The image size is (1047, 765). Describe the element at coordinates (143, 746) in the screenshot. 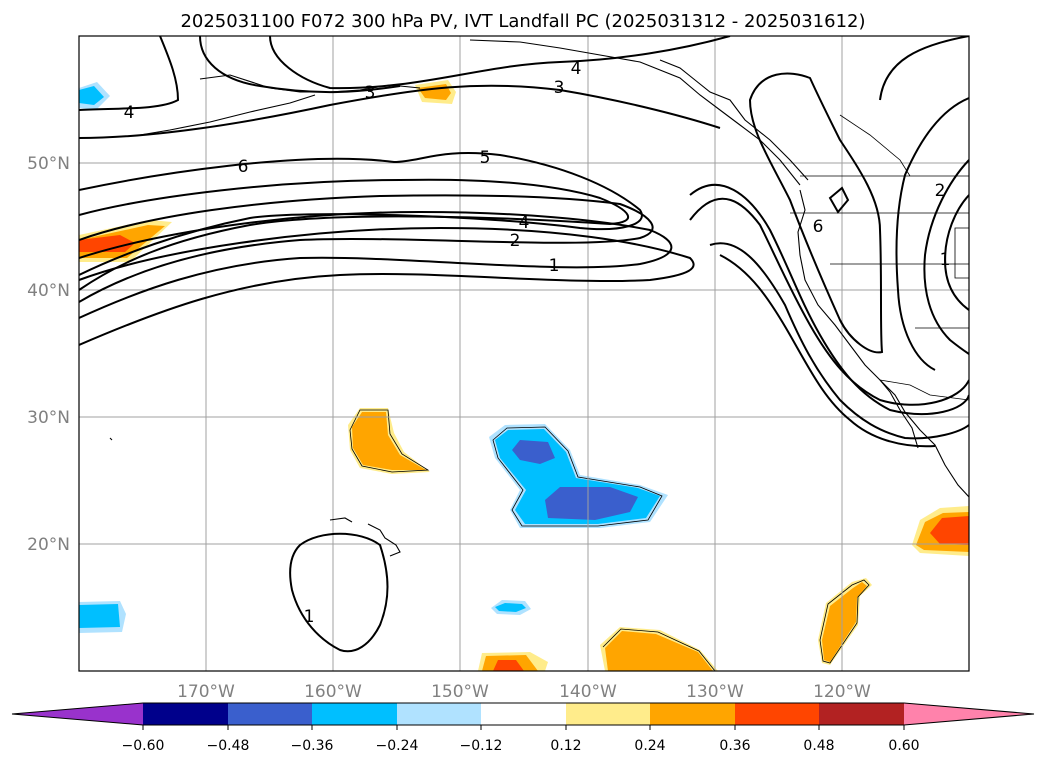

I see `colorbar-tick-label: −0.60` at that location.